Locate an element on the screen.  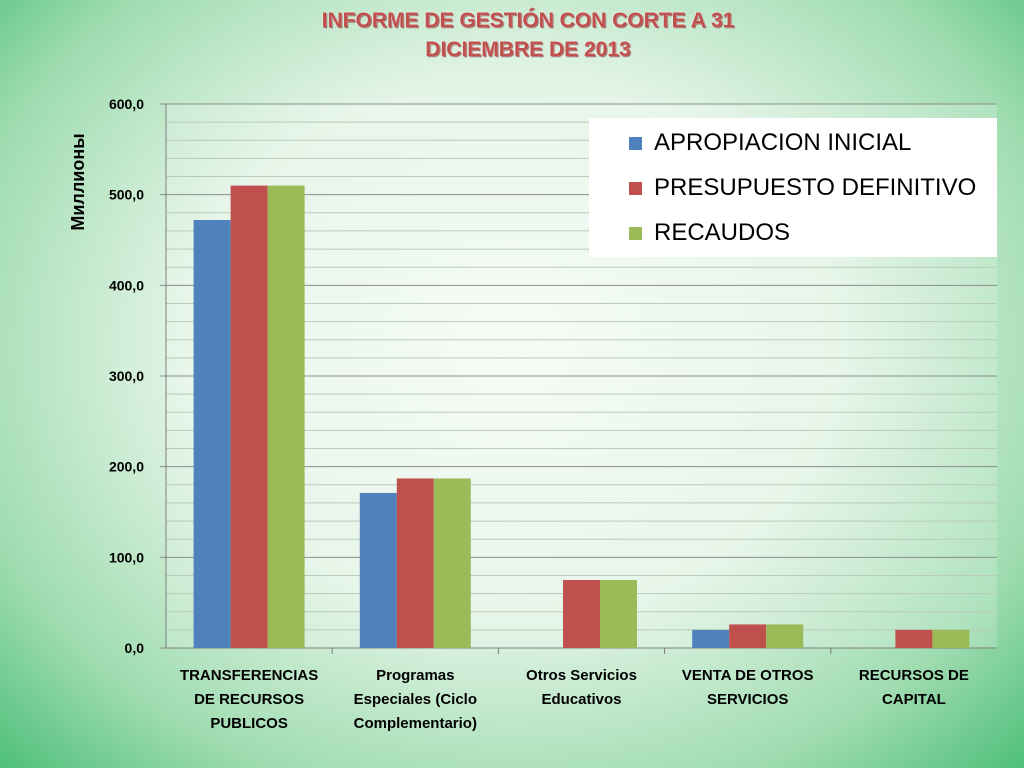
legend-swatch-apropiacion is located at coordinates (635, 143).